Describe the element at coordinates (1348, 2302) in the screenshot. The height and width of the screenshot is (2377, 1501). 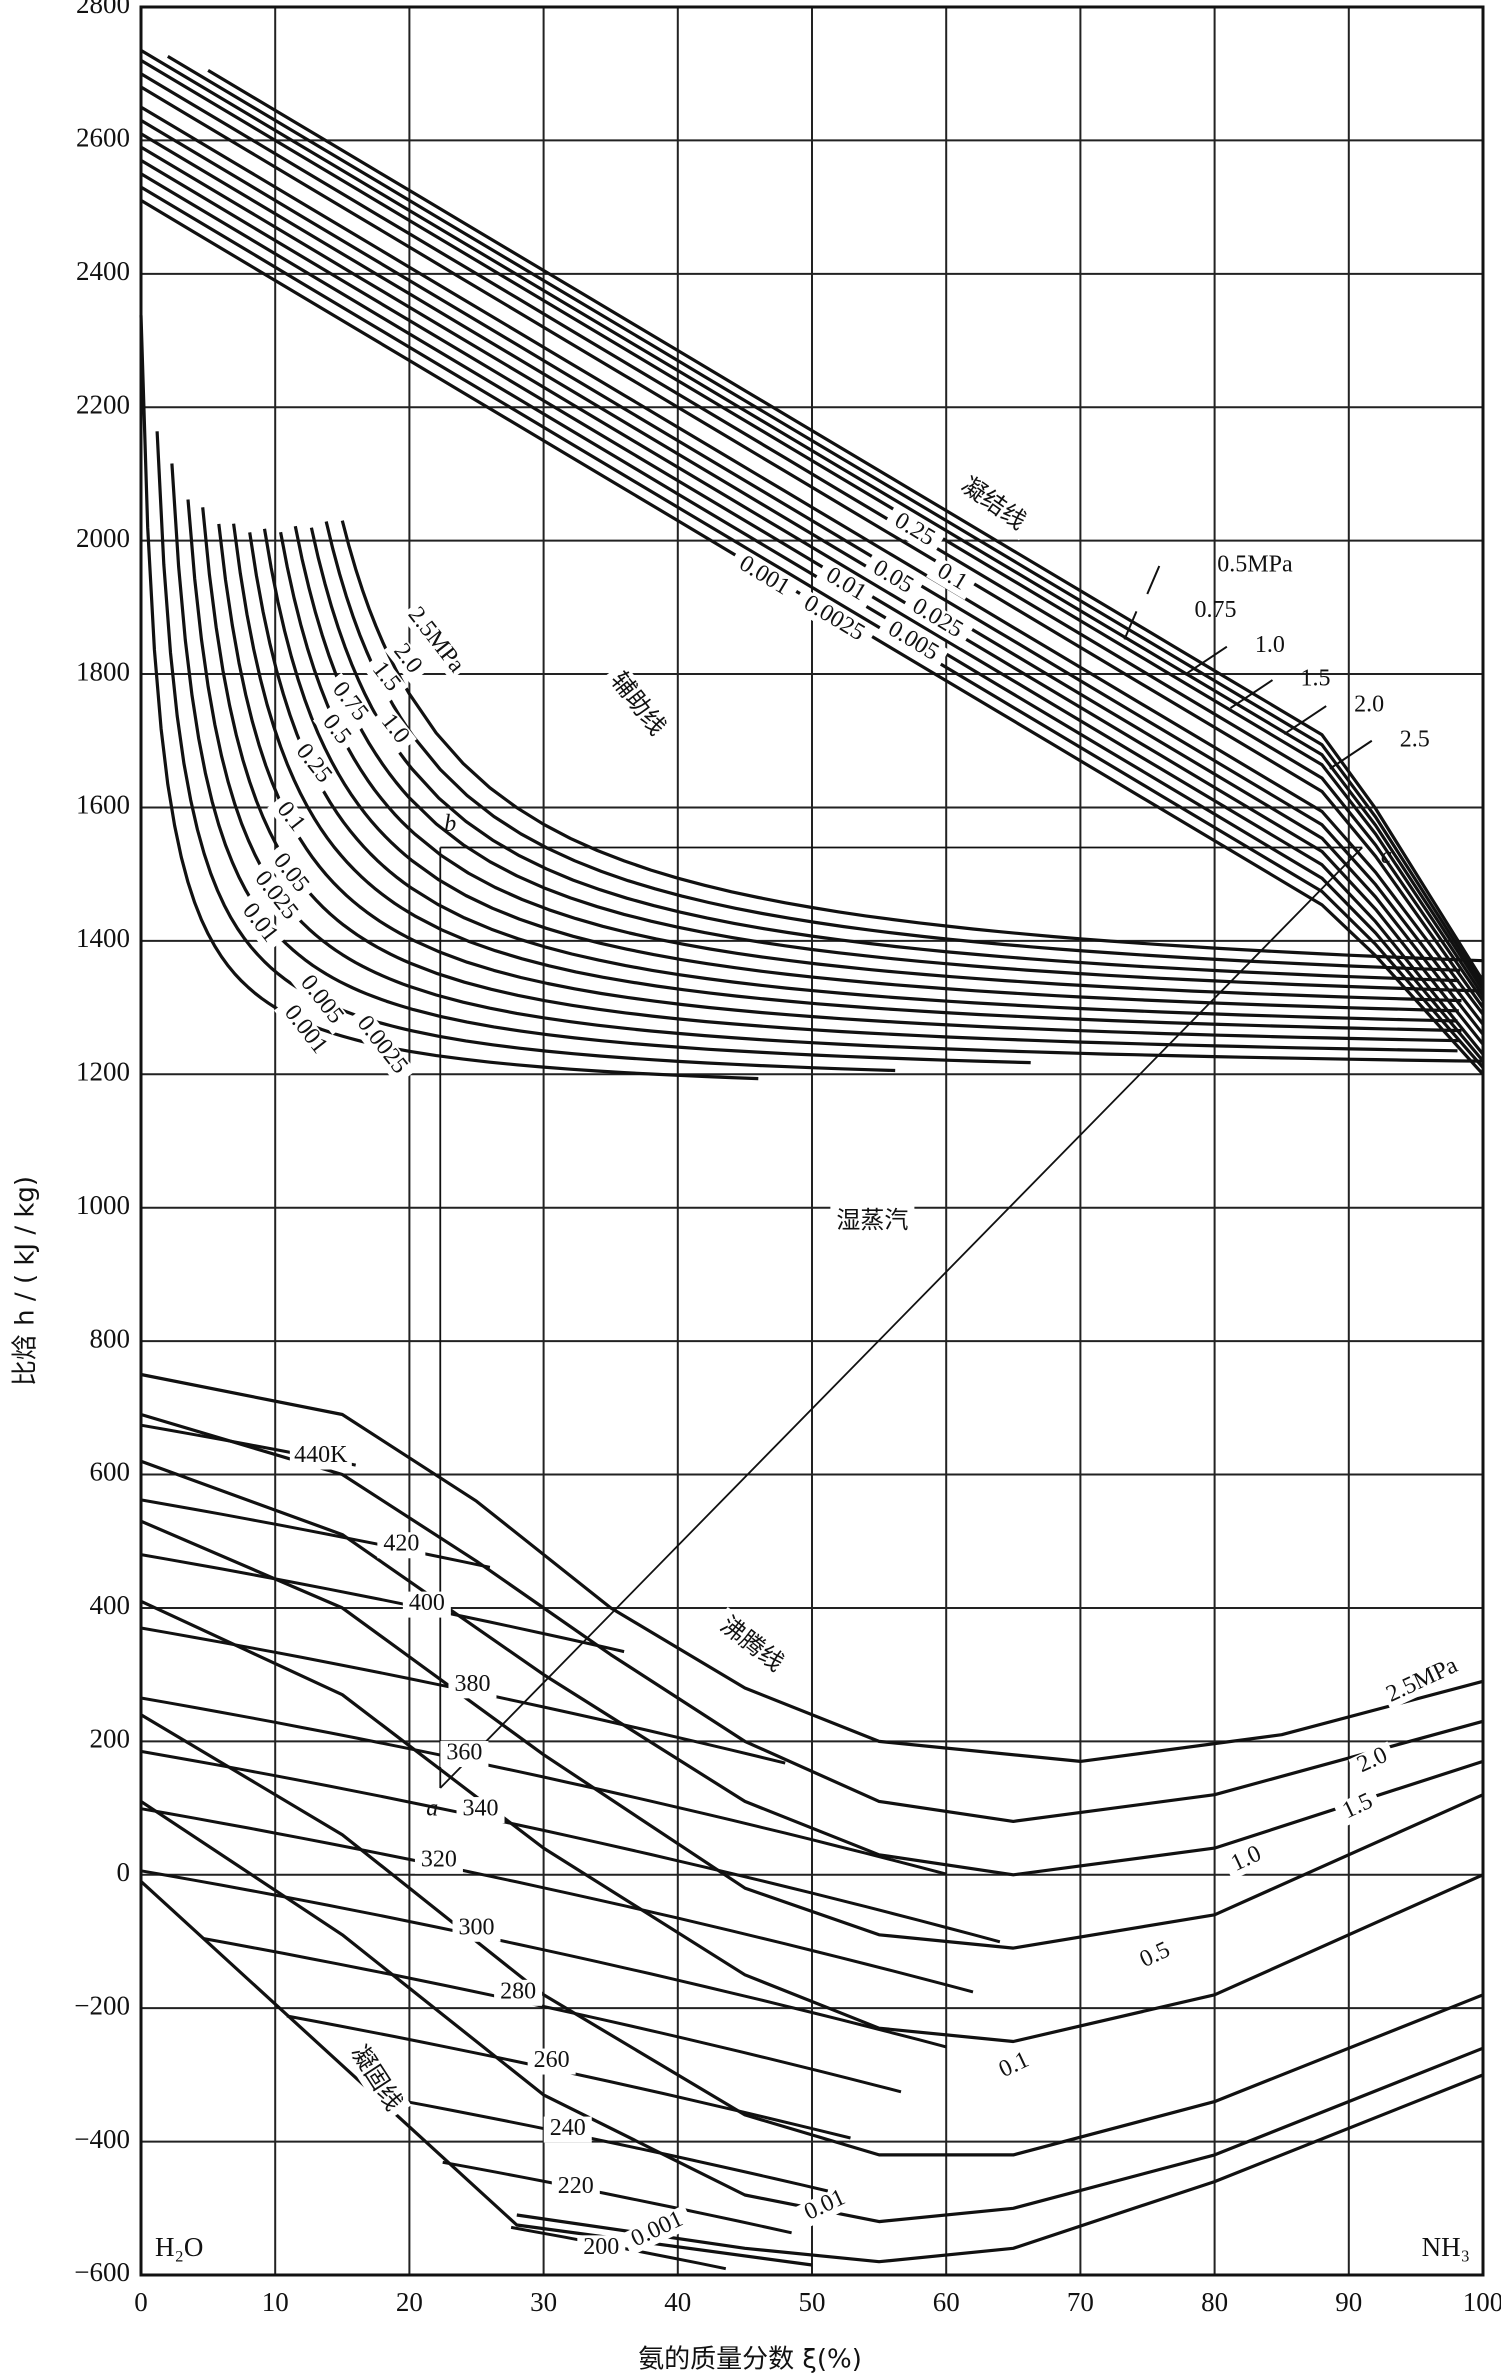
I see `x-tick-label: 90` at that location.